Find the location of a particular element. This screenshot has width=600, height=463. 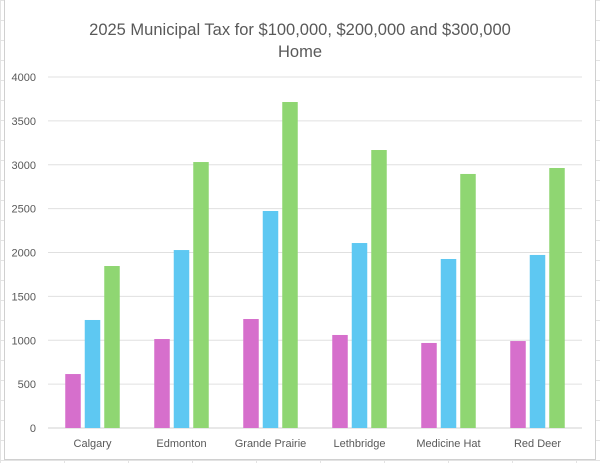

y-tick-label: 1500 is located at coordinates (24, 297).